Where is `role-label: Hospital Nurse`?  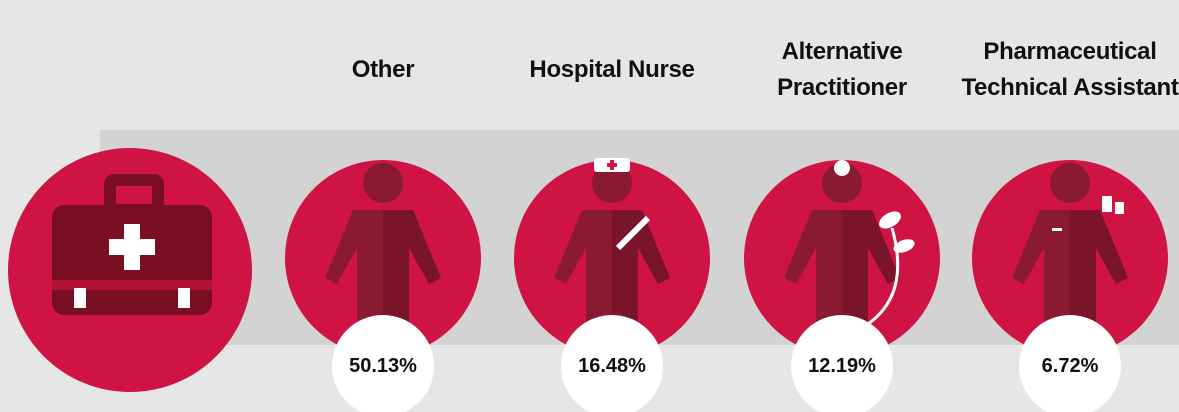
role-label: Hospital Nurse is located at coordinates (612, 69).